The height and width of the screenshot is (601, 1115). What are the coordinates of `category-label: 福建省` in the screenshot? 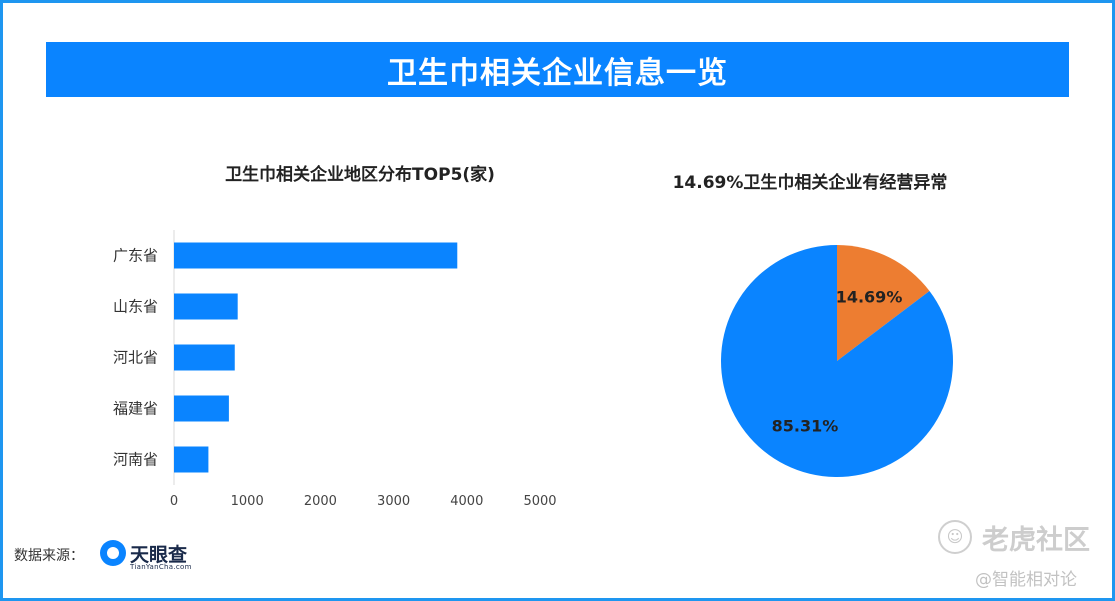 It's located at (135, 409).